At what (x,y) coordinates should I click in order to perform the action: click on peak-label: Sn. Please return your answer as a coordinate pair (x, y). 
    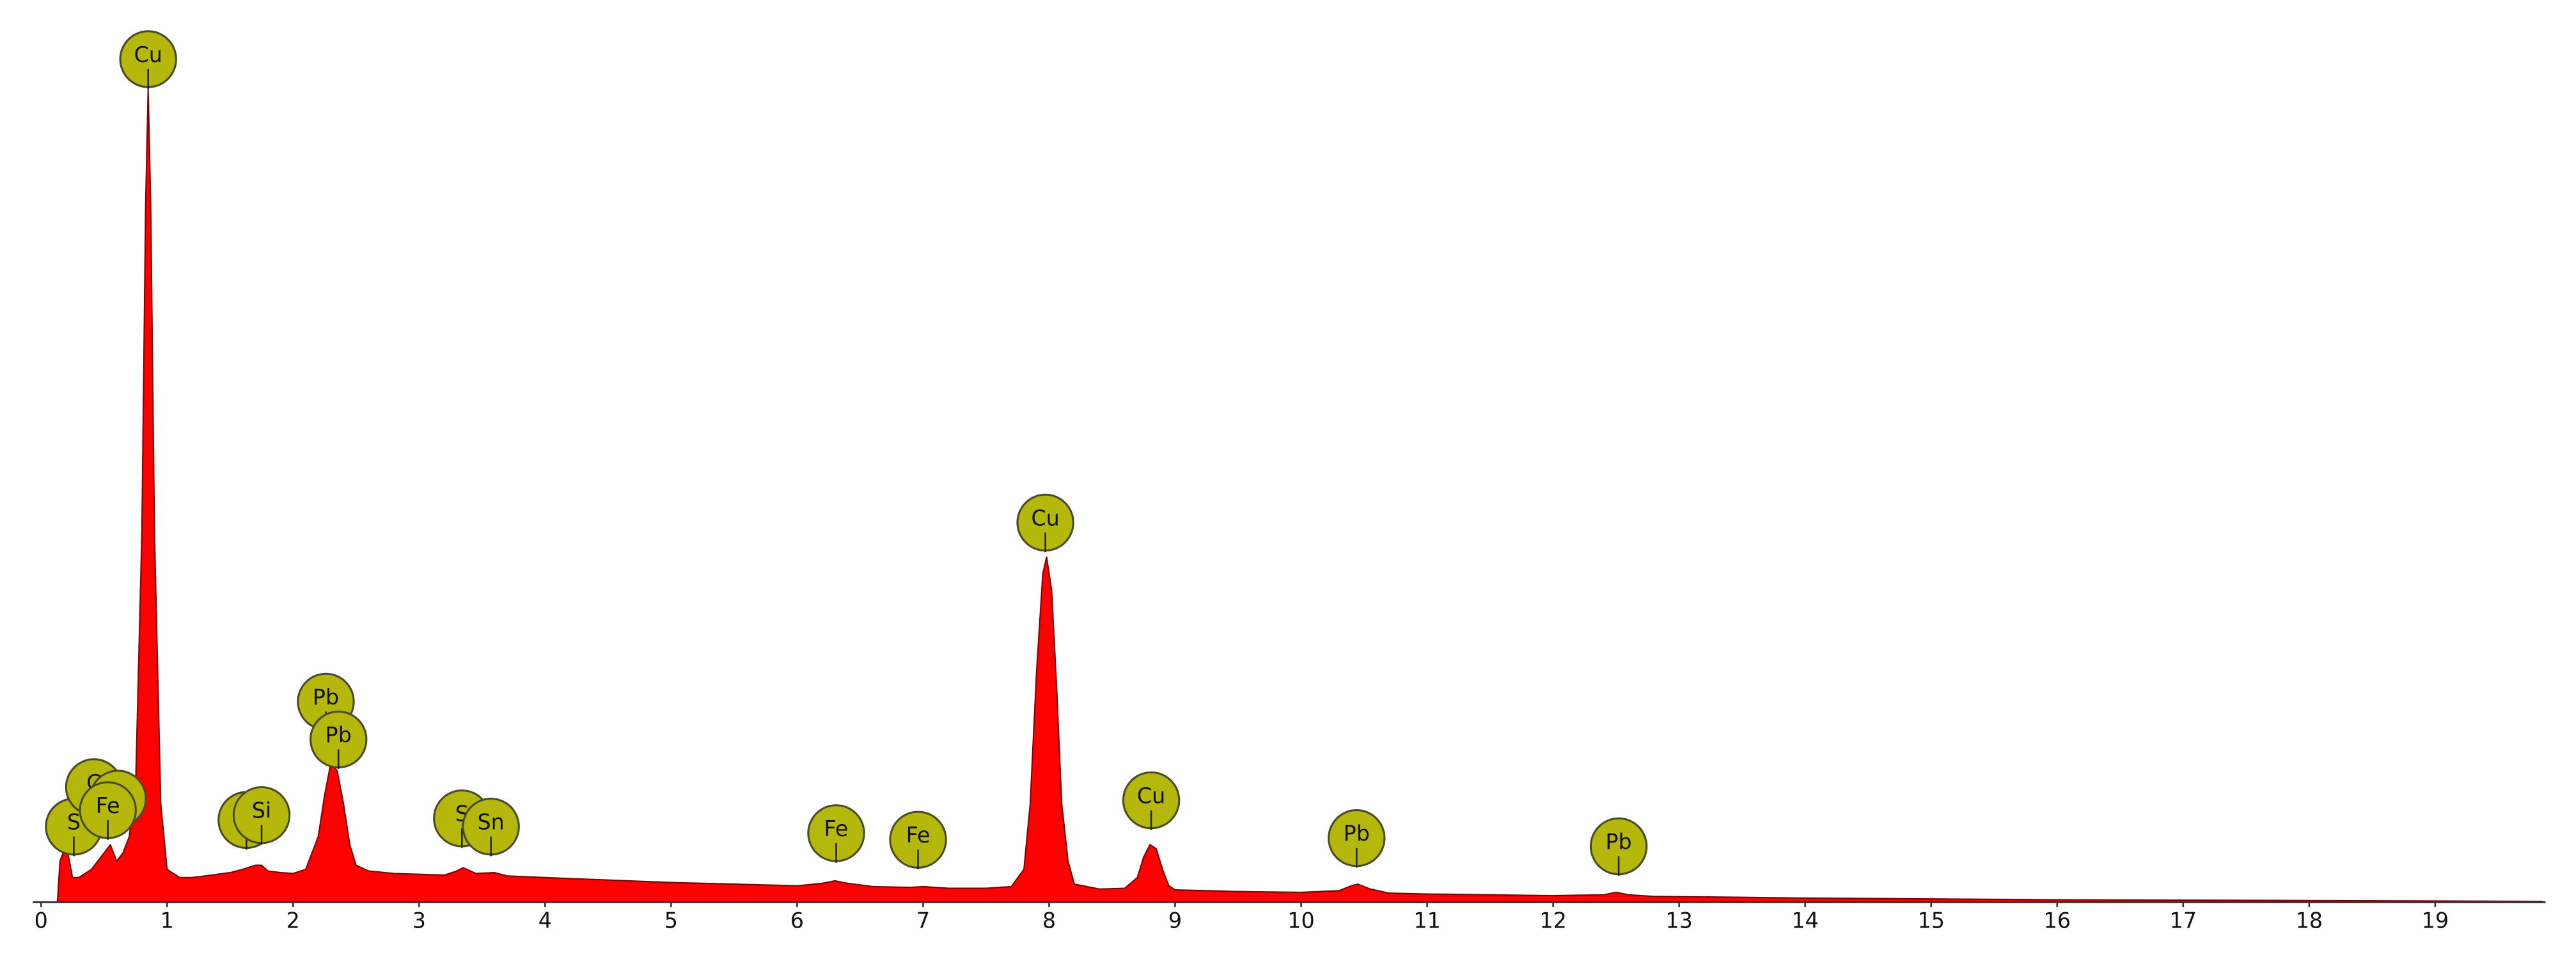
    Looking at the image, I should click on (491, 827).